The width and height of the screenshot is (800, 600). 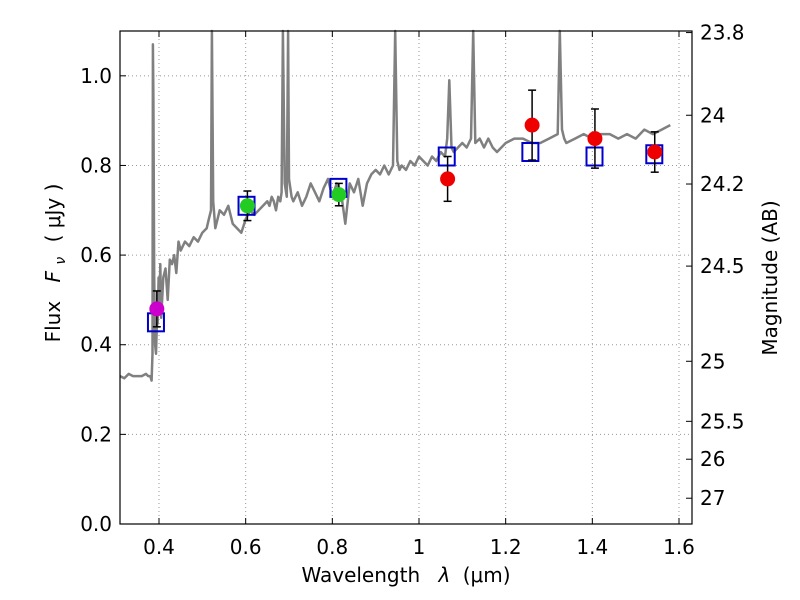 What do you see at coordinates (679, 547) in the screenshot?
I see `x-tick-label: 1.6` at bounding box center [679, 547].